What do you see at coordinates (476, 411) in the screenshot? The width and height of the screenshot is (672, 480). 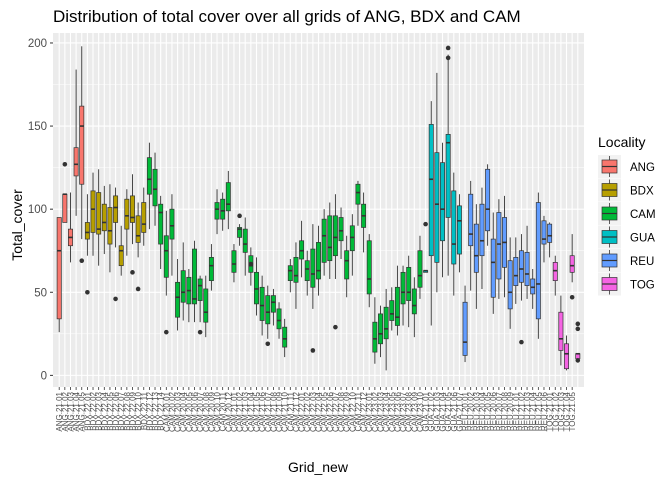 I see `x-tick-label: REU.20.03` at bounding box center [476, 411].